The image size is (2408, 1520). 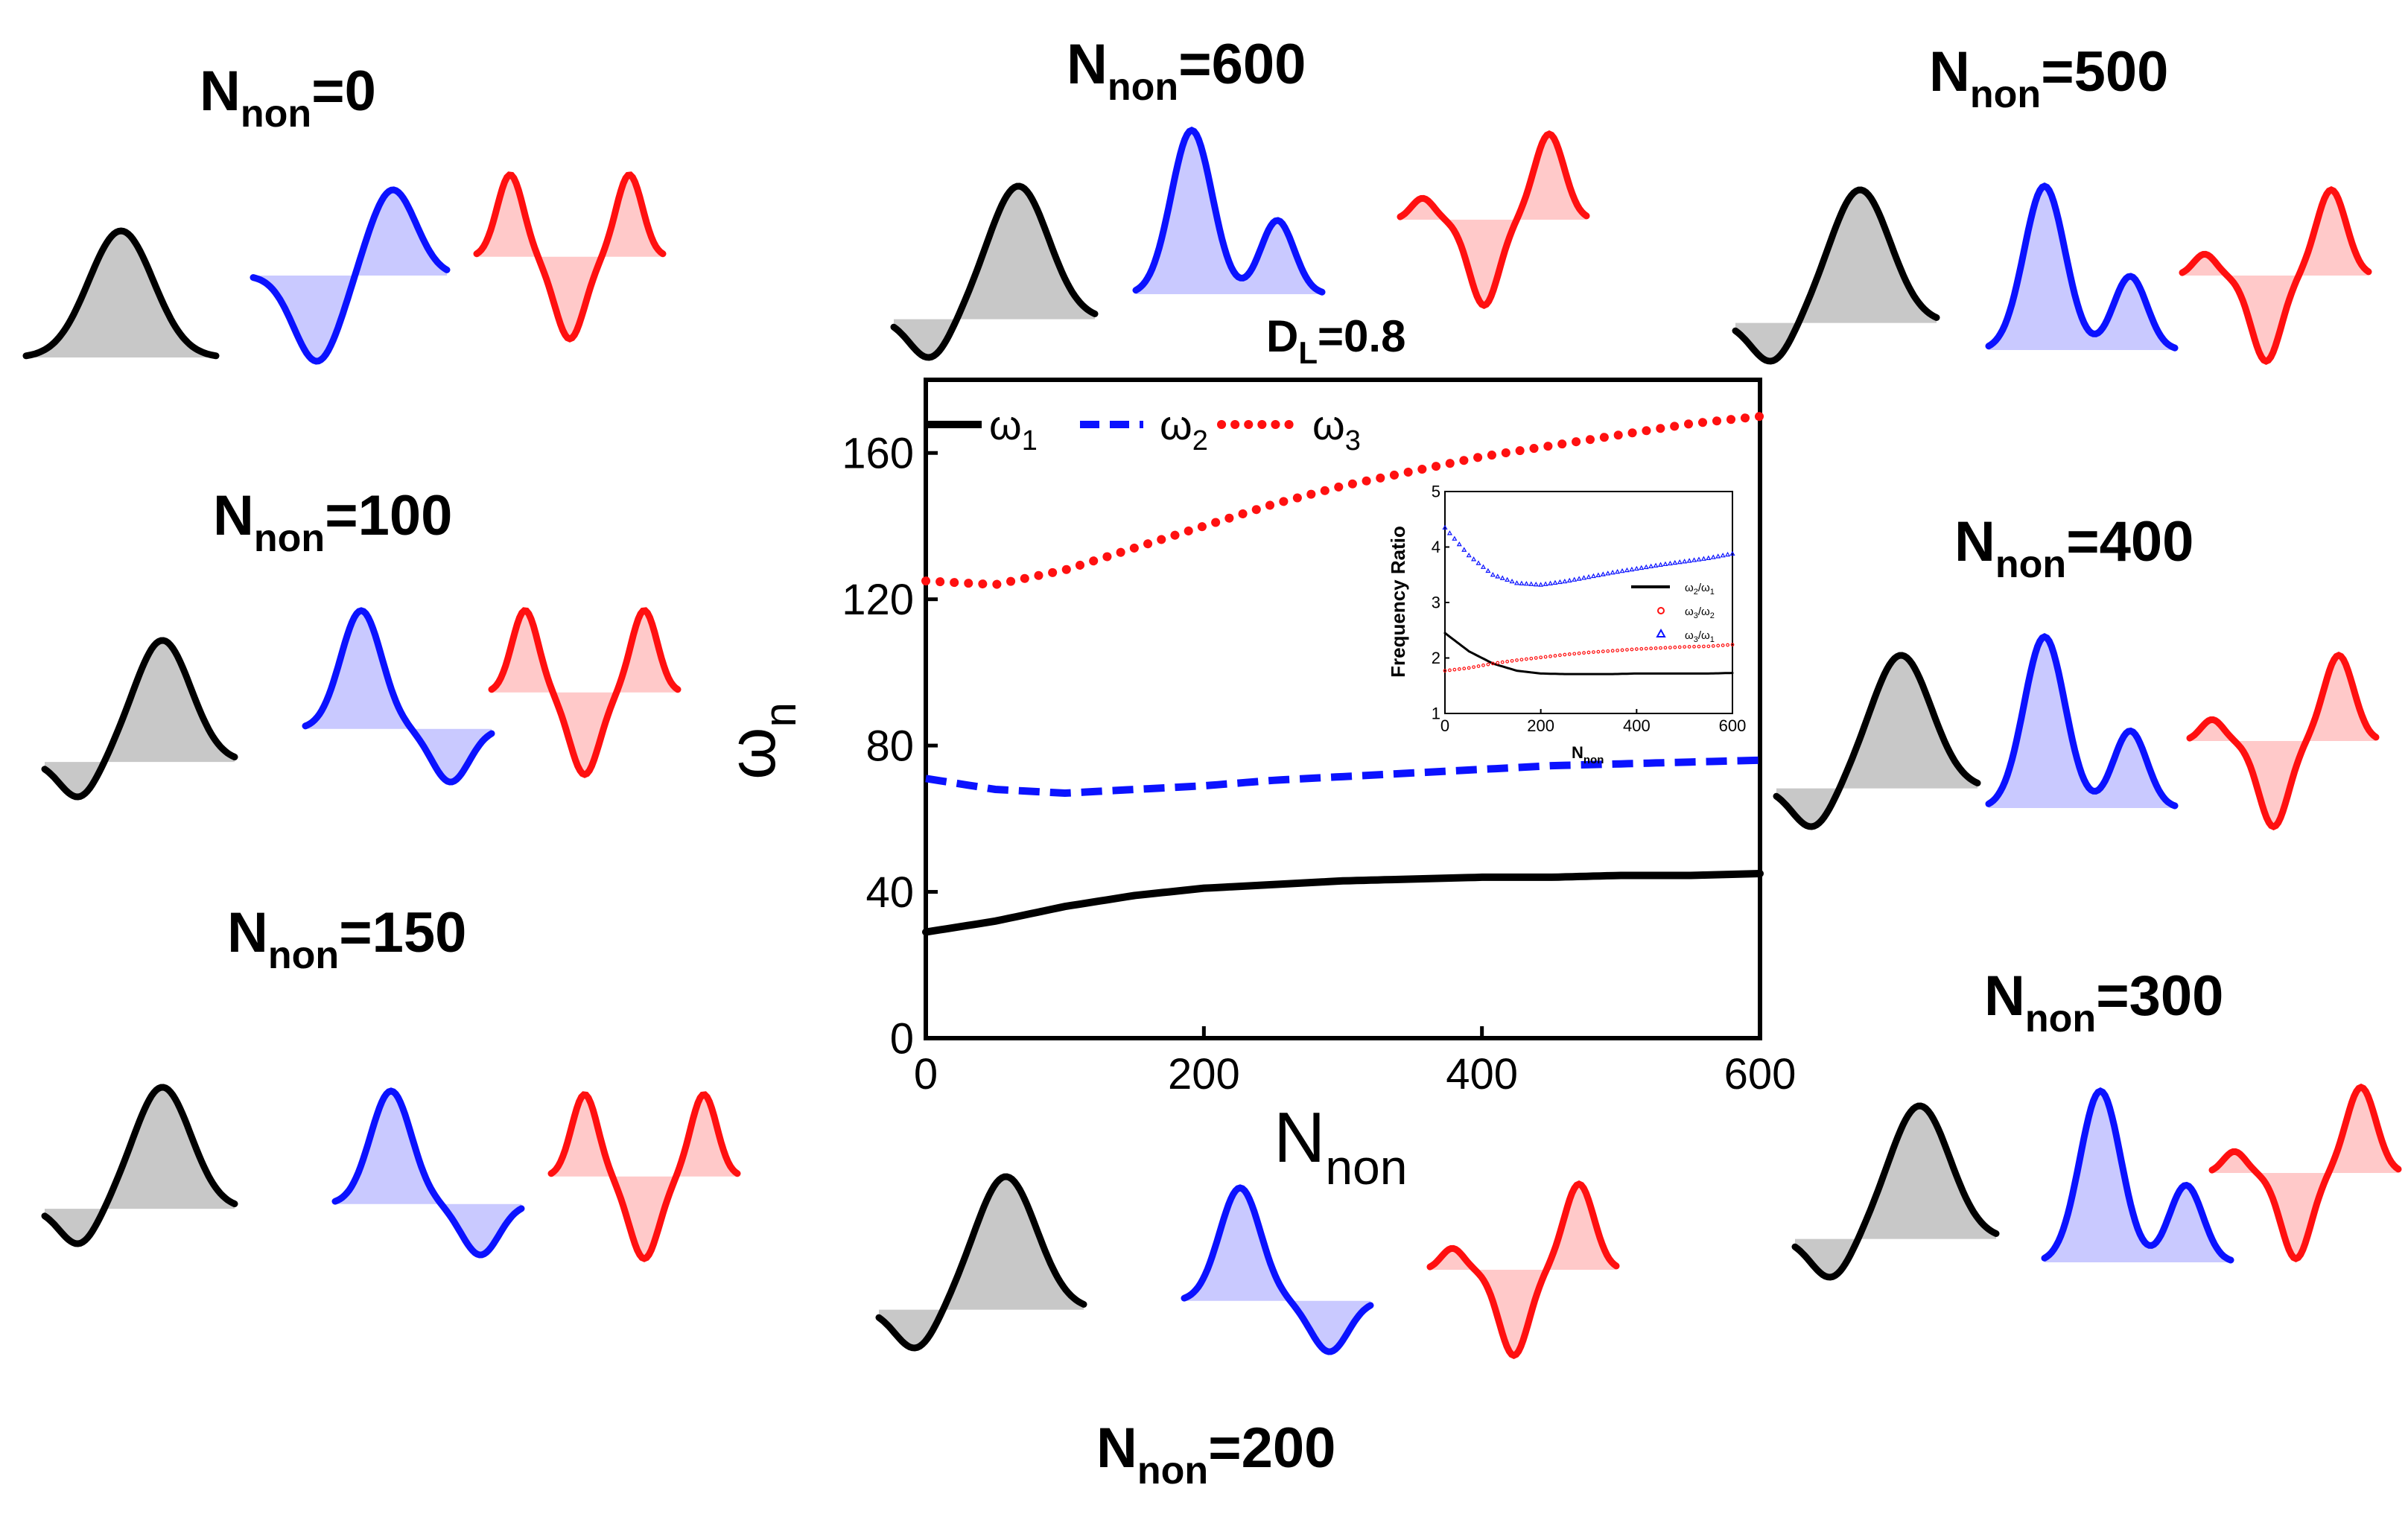 I want to click on inset-series, so click(x=1588, y=599).